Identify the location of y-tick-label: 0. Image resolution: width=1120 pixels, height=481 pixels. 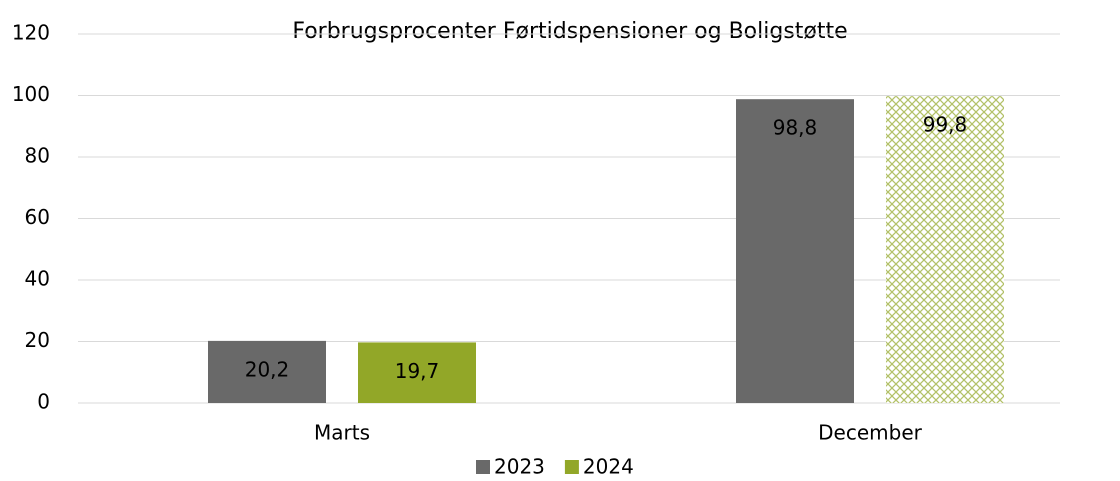
(43, 402).